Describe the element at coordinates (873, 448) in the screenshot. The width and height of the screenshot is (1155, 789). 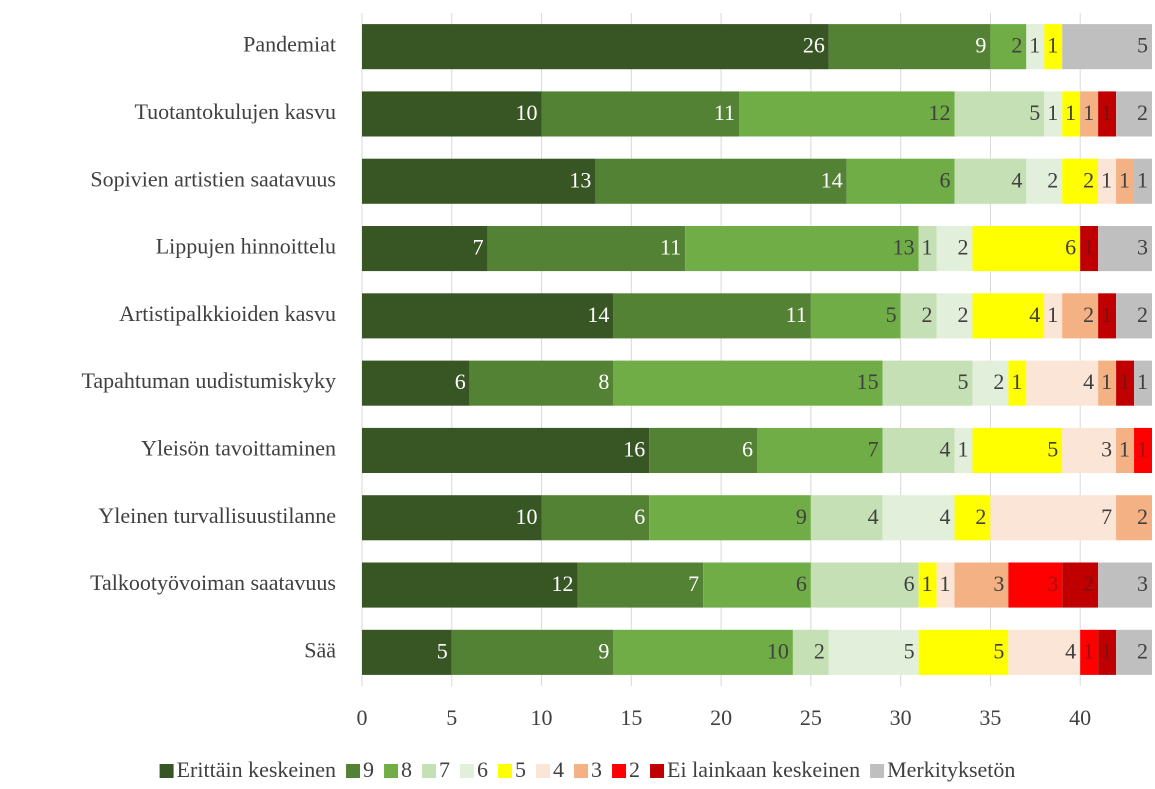
I see `data-label: 7` at that location.